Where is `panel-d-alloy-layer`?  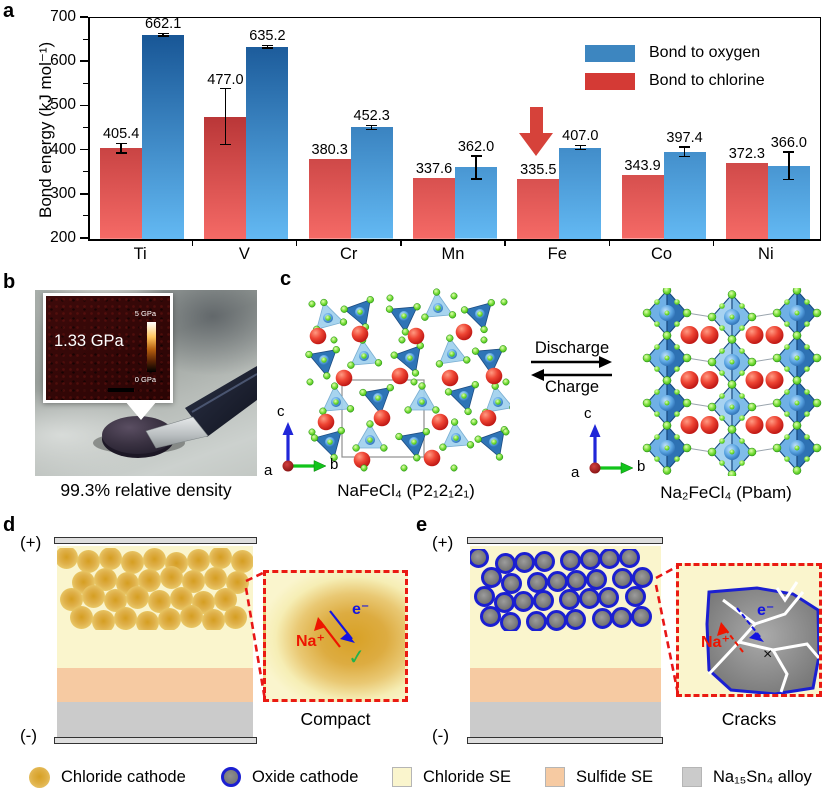
panel-d-alloy-layer is located at coordinates (155, 719).